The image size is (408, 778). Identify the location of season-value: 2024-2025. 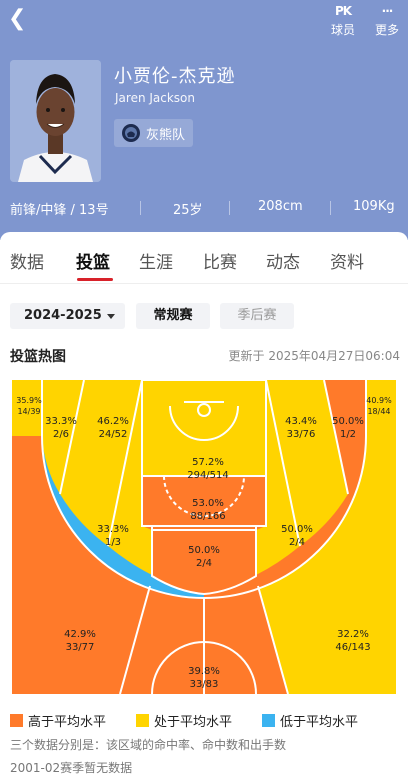
(63, 315).